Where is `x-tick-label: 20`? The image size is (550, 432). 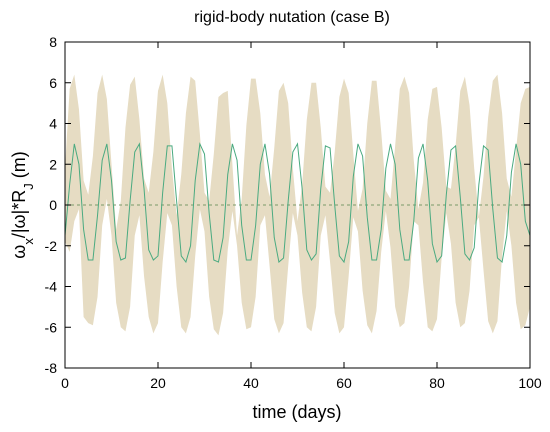
x-tick-label: 20 is located at coordinates (158, 383).